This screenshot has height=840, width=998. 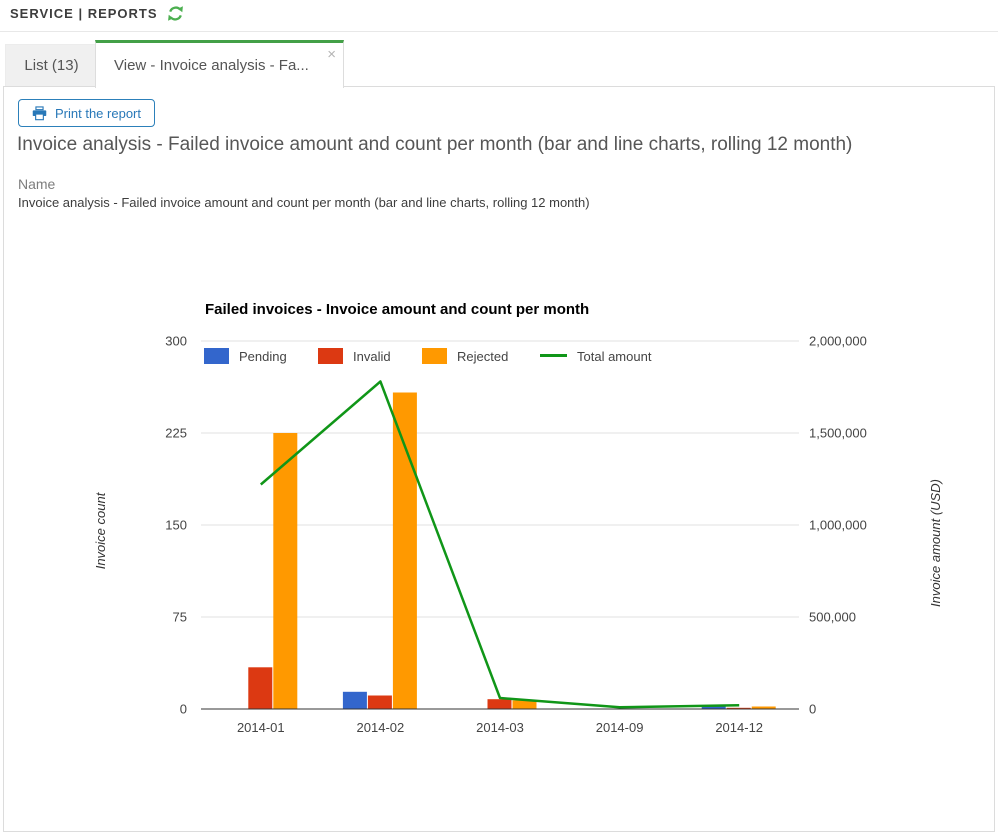 I want to click on svg-text: 2014-02, so click(x=381, y=727).